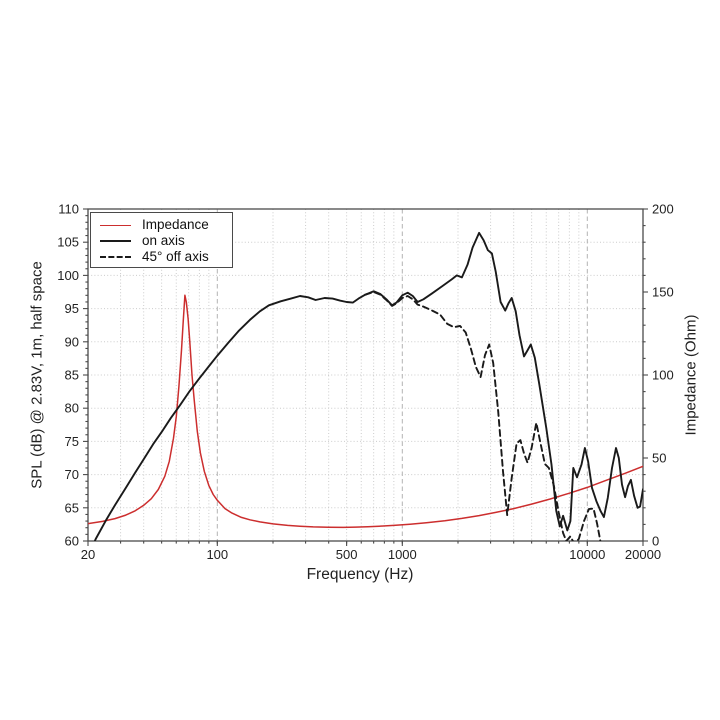 This screenshot has height=720, width=720. Describe the element at coordinates (72, 474) in the screenshot. I see `y-left-tick-label: 70` at that location.